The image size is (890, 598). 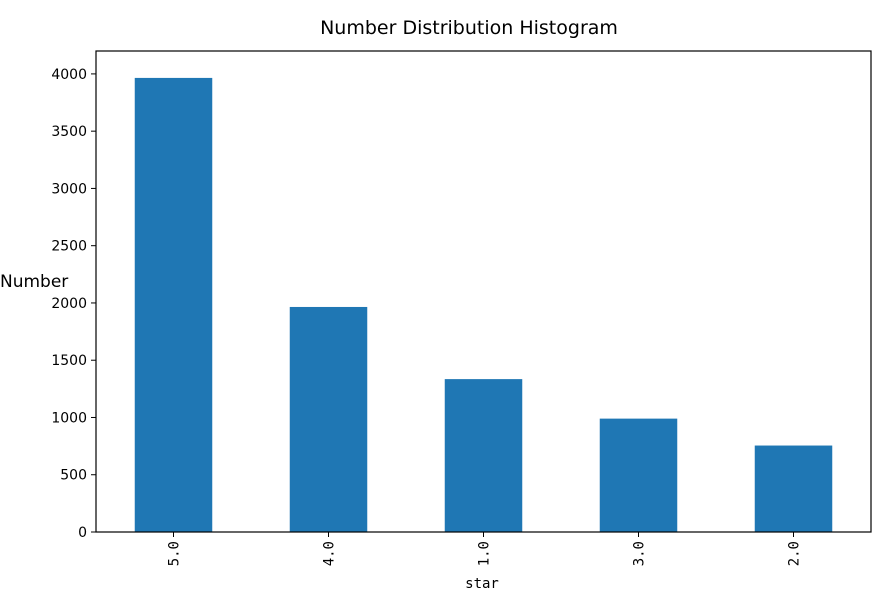 I want to click on x-tick-label: 3.0, so click(x=640, y=553).